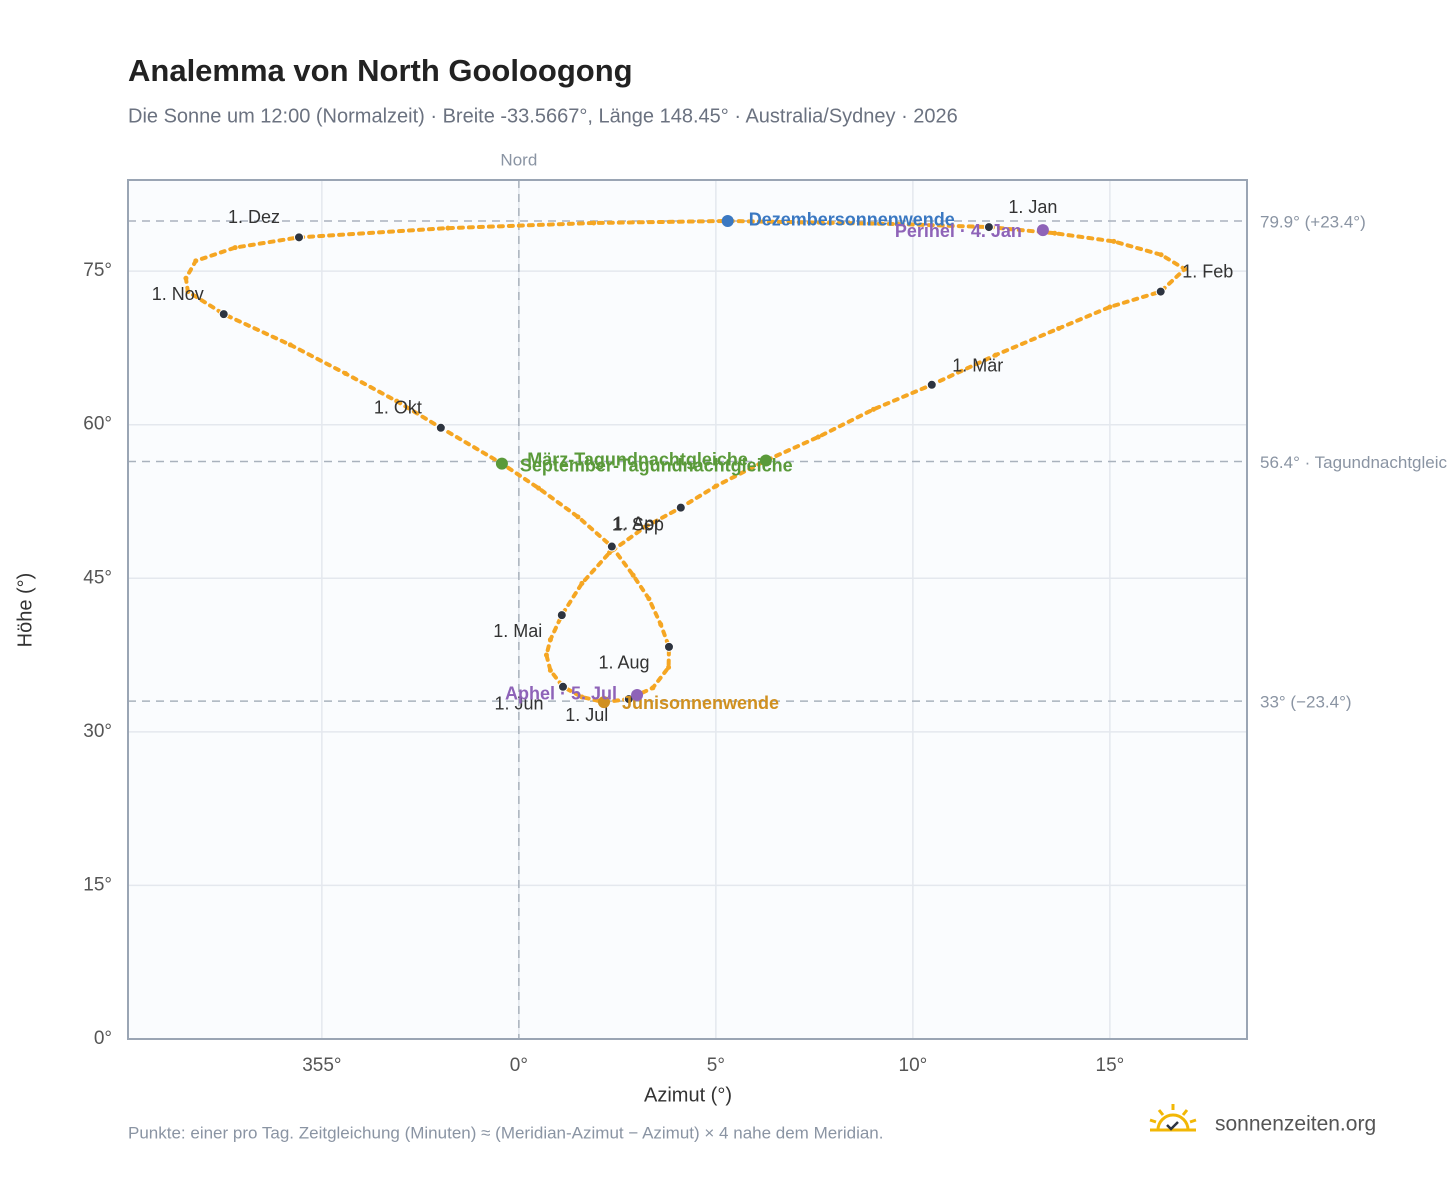 The width and height of the screenshot is (1448, 1188). I want to click on y-tick-label: 45°, so click(97, 577).